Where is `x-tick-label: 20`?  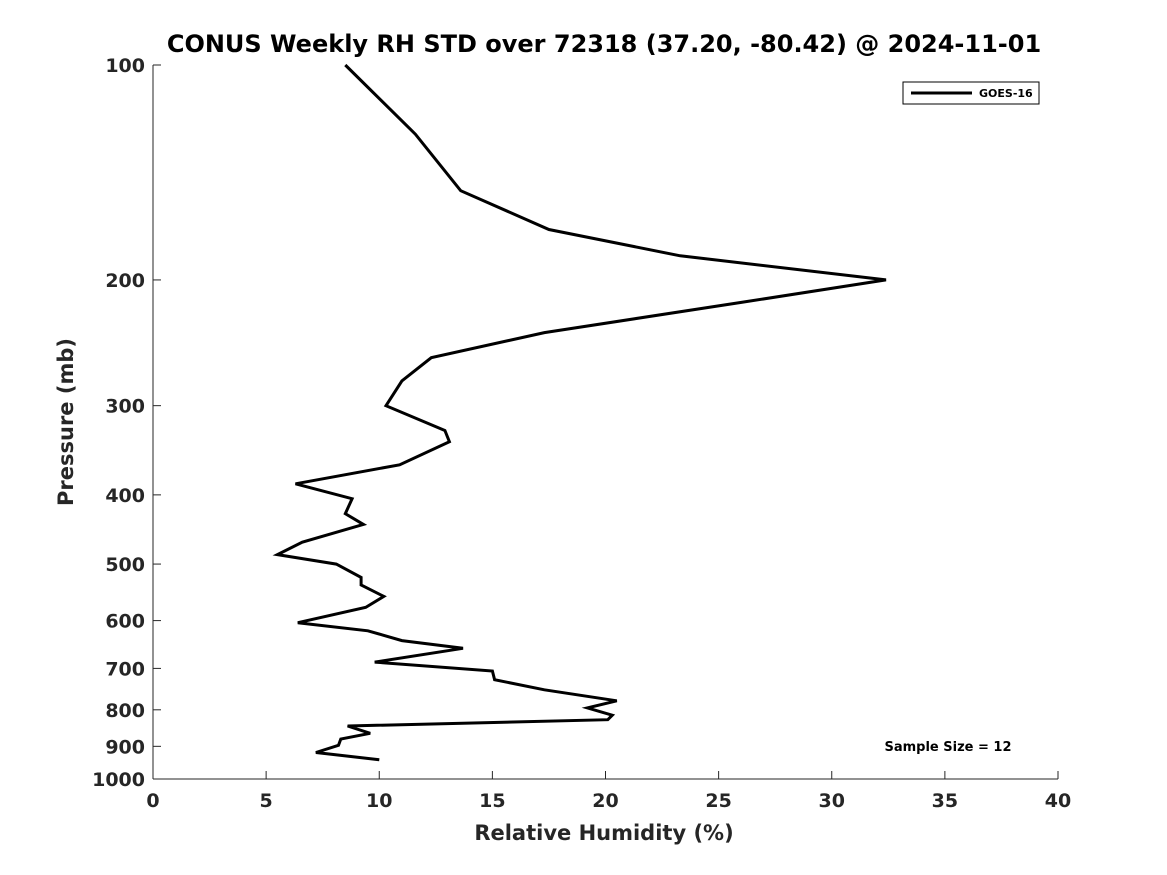
x-tick-label: 20 is located at coordinates (605, 801).